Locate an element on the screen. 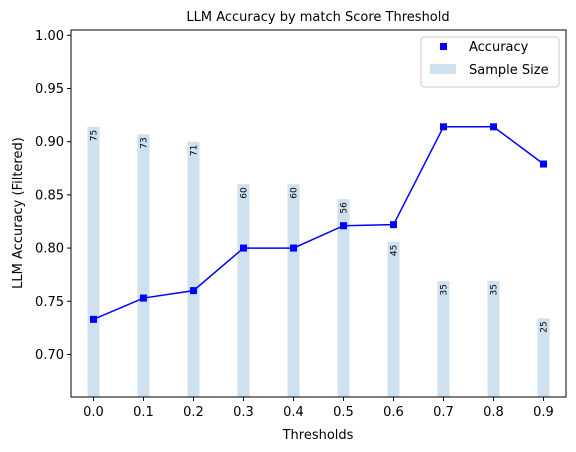  legend-accuracy-marker is located at coordinates (443, 46).